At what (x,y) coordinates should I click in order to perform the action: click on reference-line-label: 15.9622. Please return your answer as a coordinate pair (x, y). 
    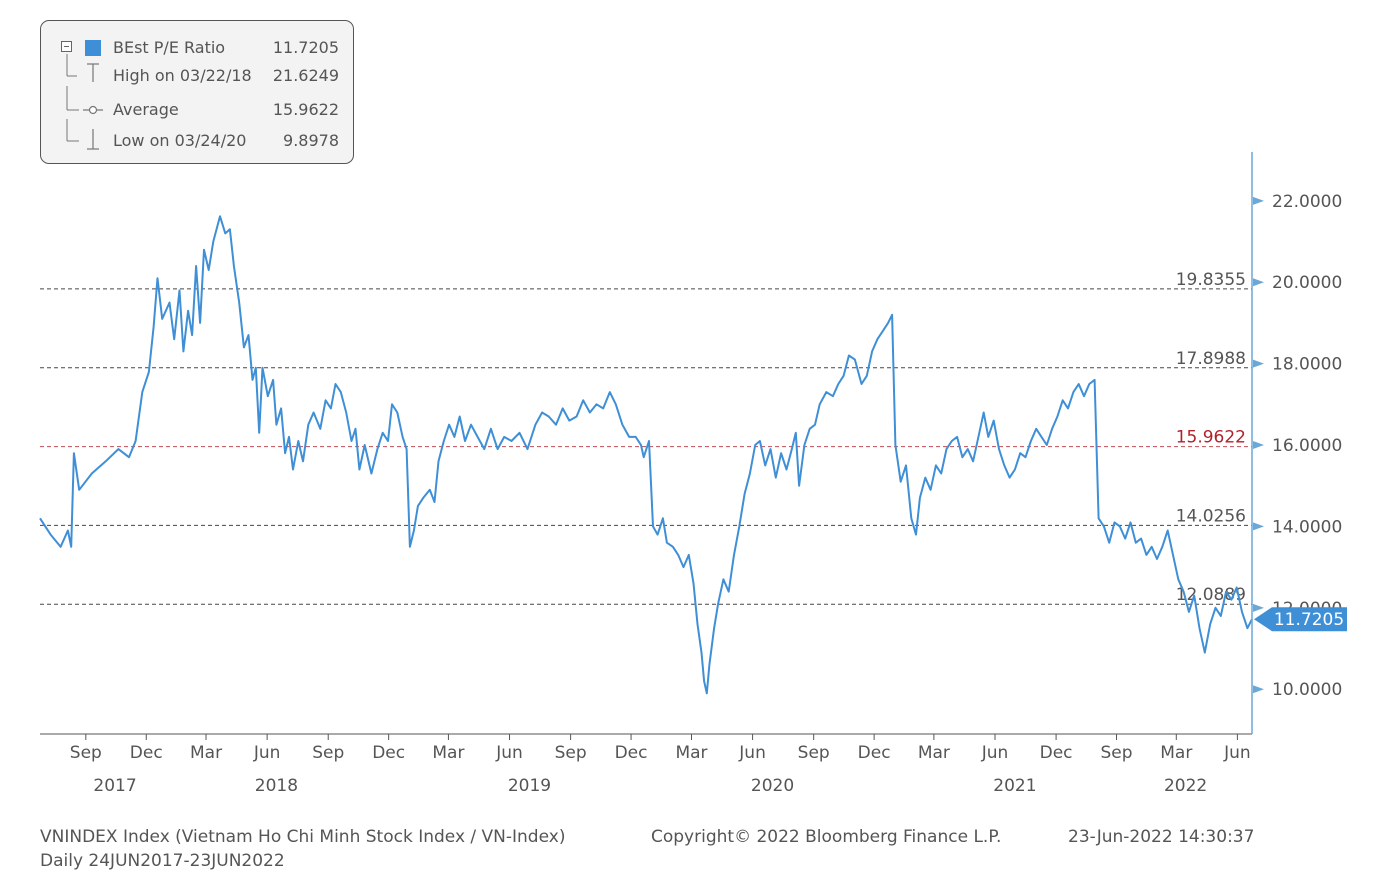
    Looking at the image, I should click on (1211, 438).